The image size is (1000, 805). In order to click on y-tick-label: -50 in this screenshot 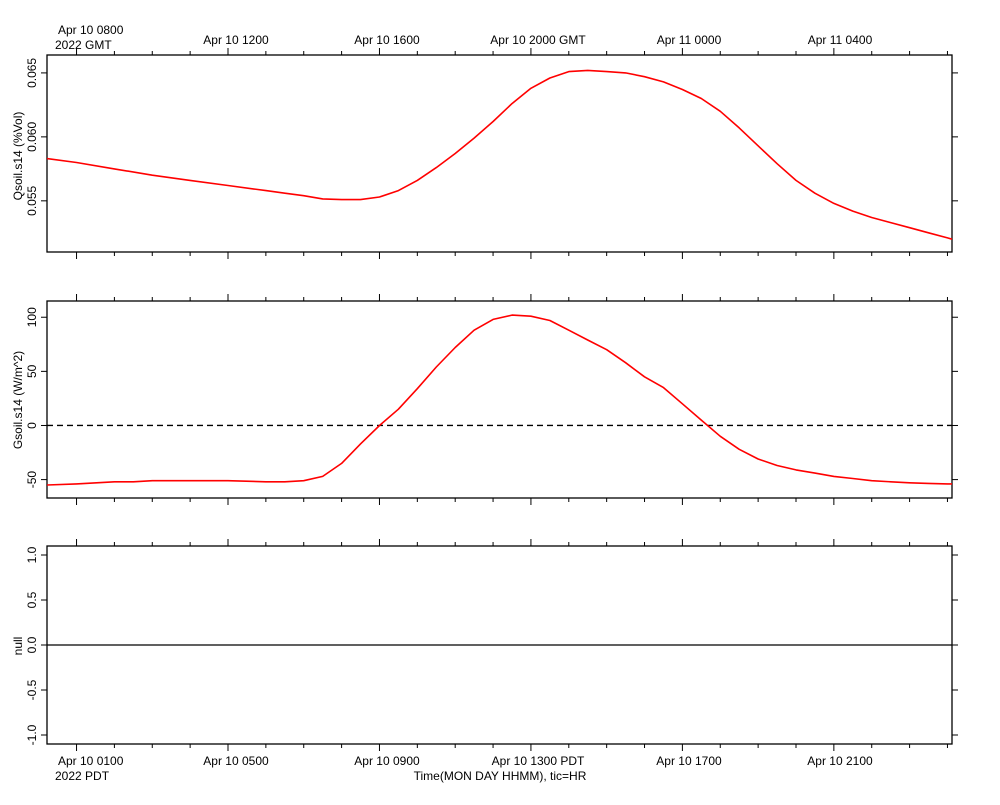, I will do `click(32, 480)`.